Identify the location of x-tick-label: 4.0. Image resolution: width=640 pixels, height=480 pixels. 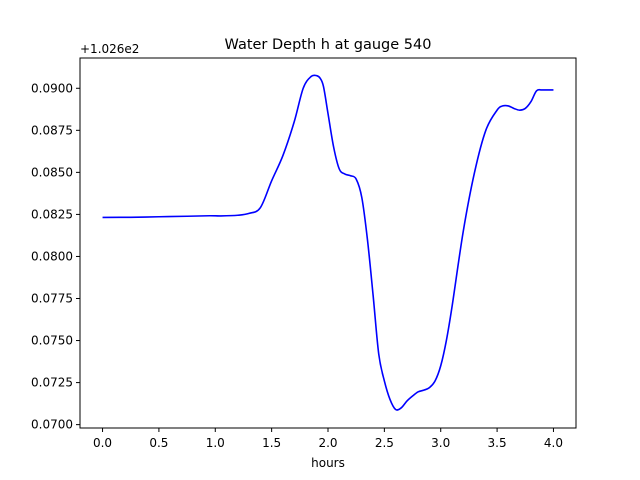
(553, 443).